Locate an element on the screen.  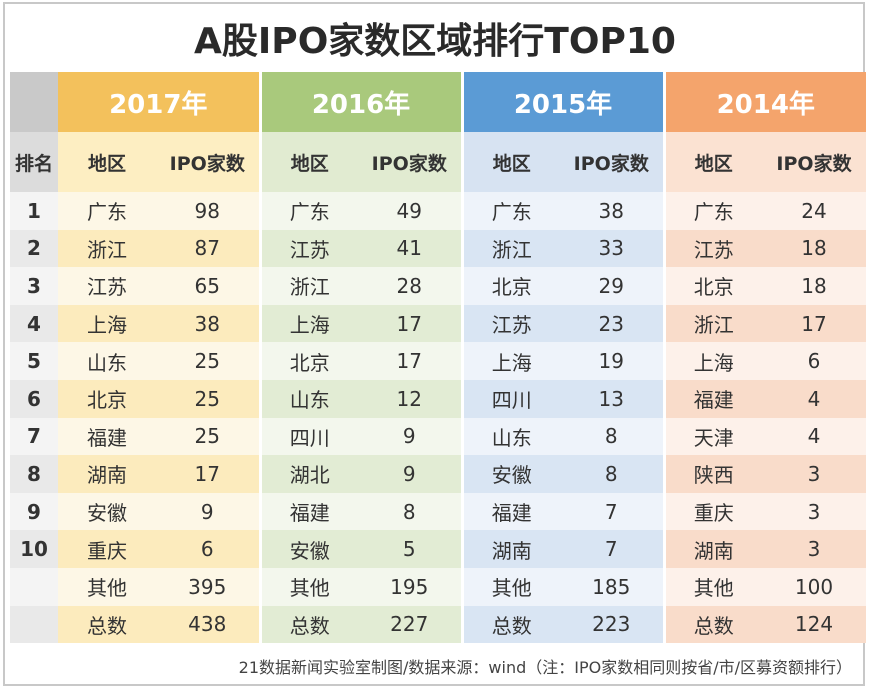
year-2017-header: 2017年 is located at coordinates (159, 102).